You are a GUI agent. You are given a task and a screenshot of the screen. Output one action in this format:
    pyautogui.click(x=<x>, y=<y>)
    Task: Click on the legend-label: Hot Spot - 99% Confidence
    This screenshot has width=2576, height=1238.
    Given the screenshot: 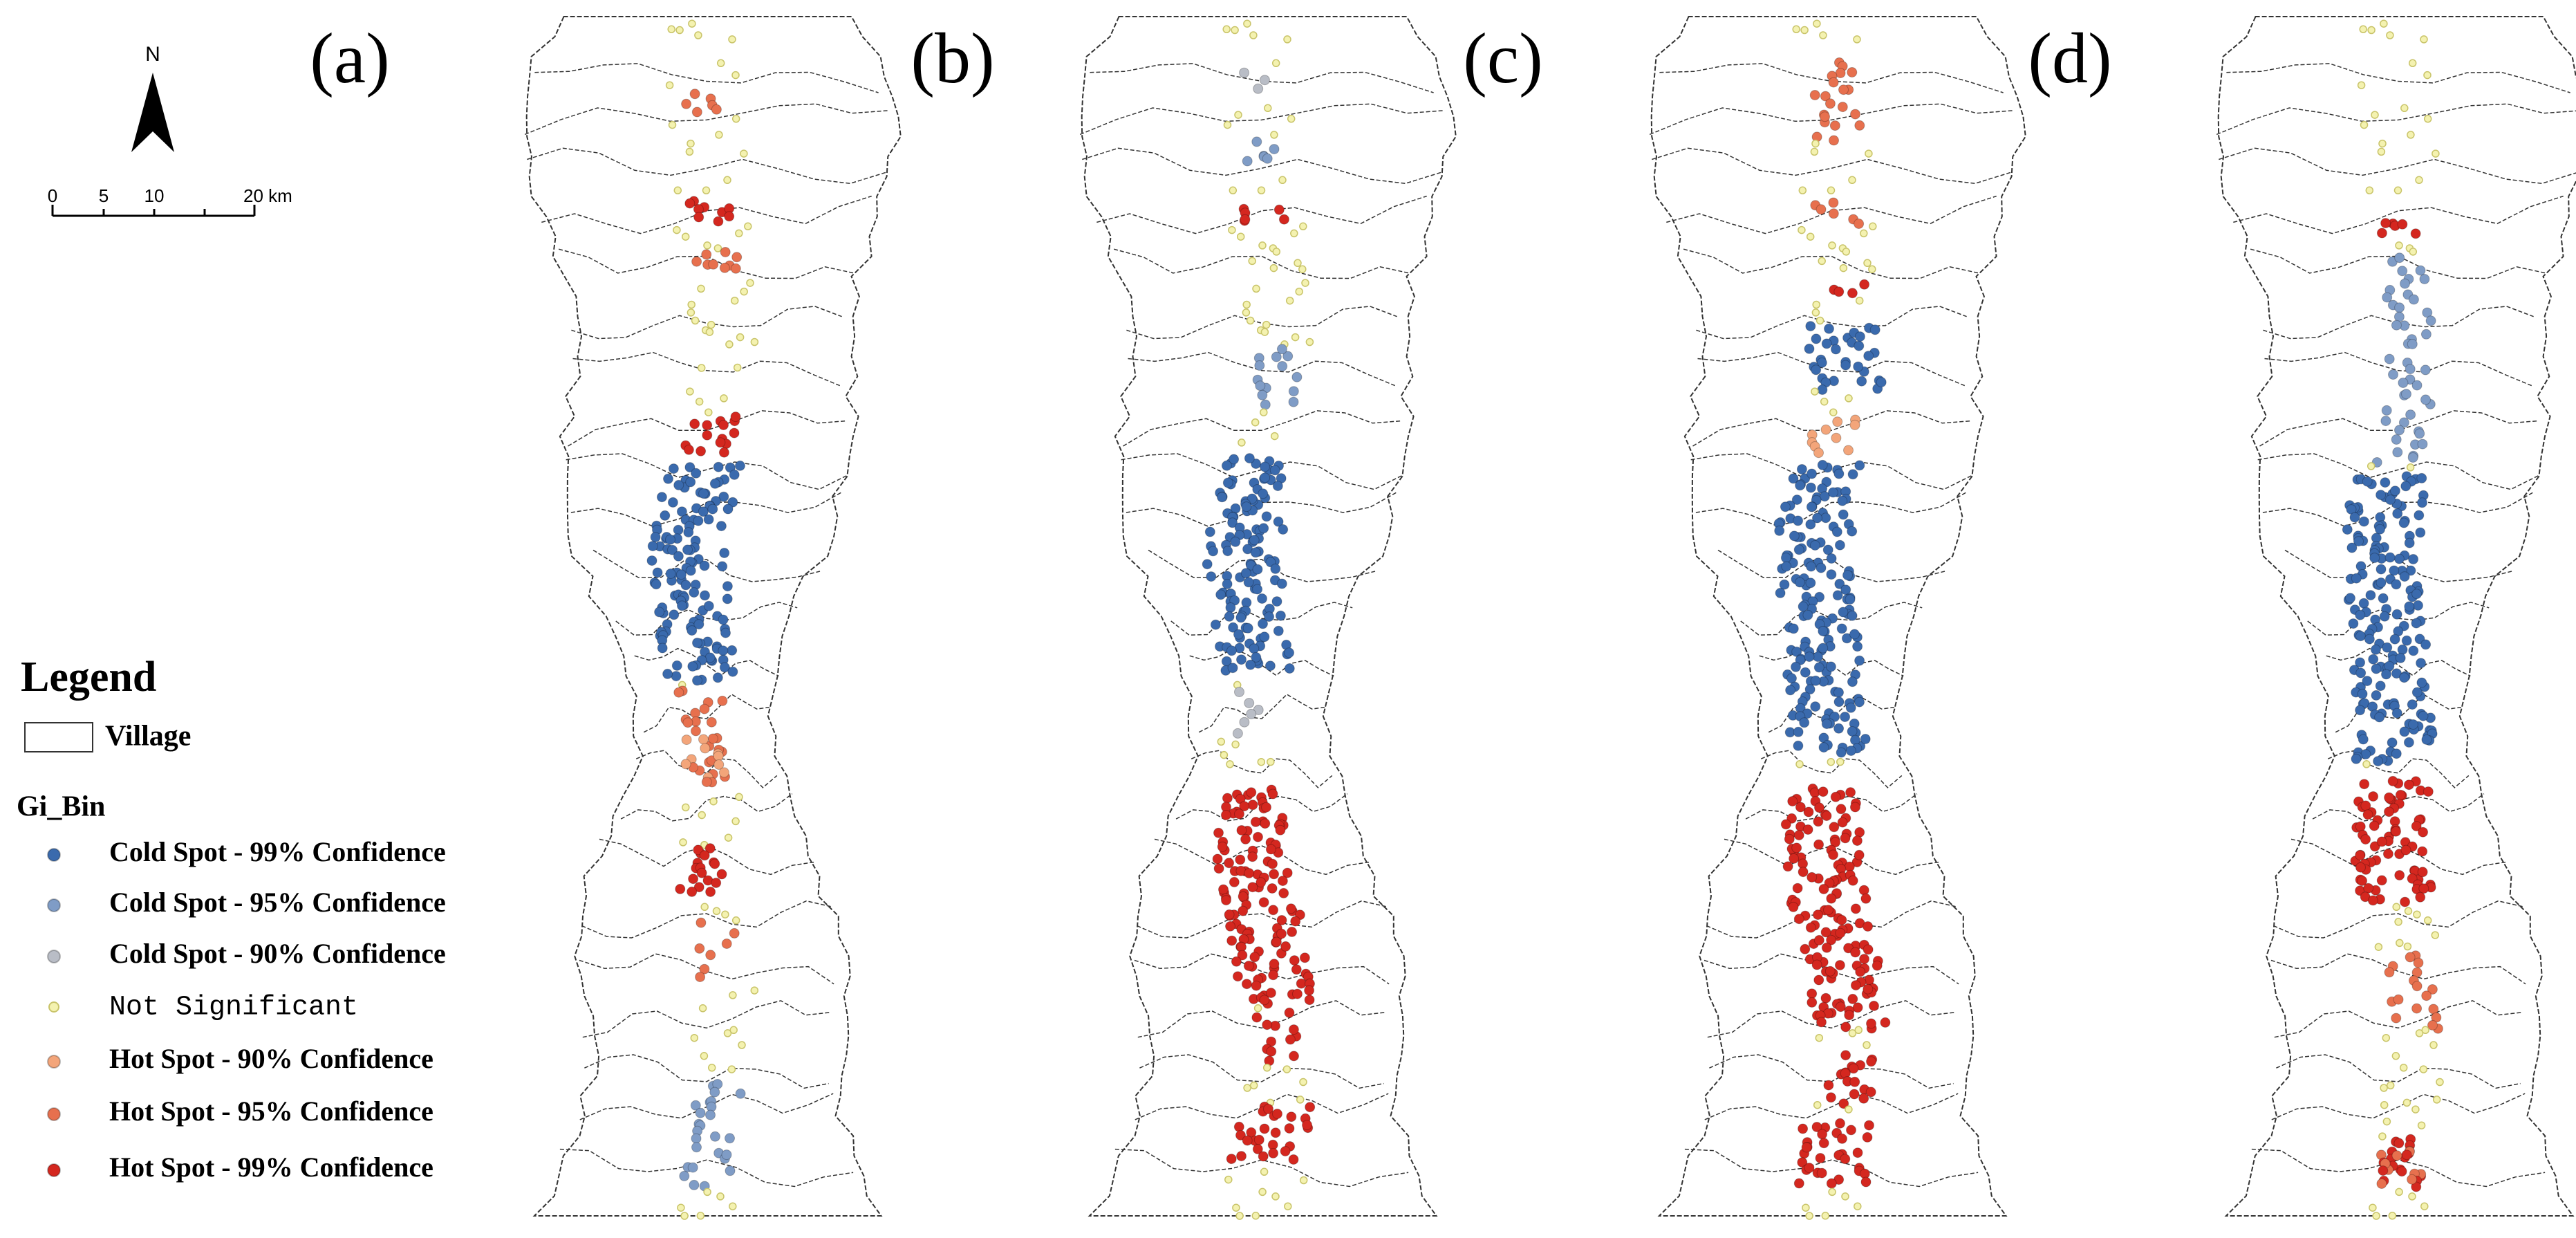 What is the action you would take?
    pyautogui.click(x=271, y=1168)
    